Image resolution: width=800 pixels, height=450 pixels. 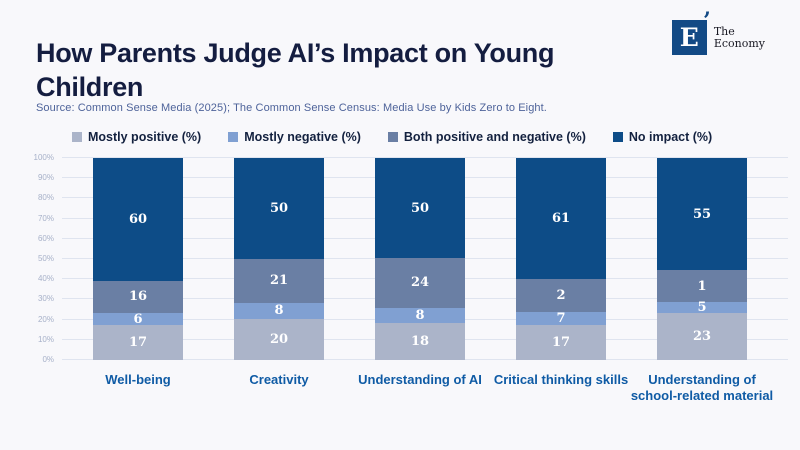 What do you see at coordinates (48, 359) in the screenshot?
I see `y-axis-label: 0%` at bounding box center [48, 359].